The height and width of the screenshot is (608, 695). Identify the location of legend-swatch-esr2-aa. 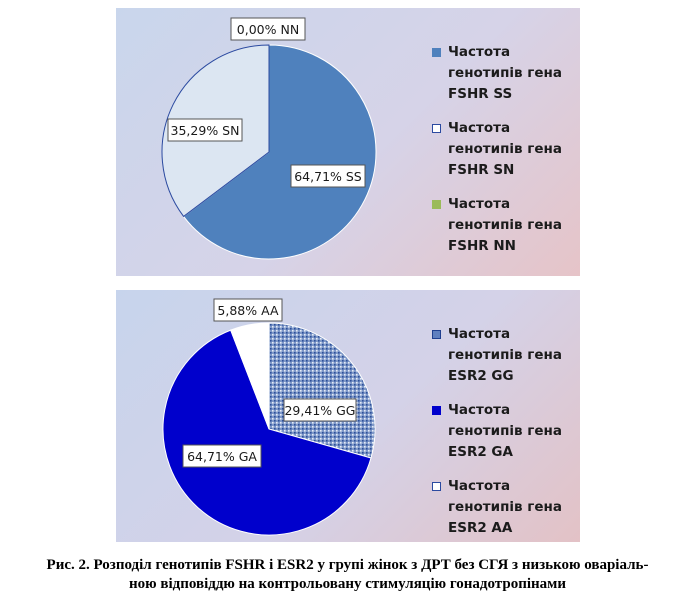
(436, 486).